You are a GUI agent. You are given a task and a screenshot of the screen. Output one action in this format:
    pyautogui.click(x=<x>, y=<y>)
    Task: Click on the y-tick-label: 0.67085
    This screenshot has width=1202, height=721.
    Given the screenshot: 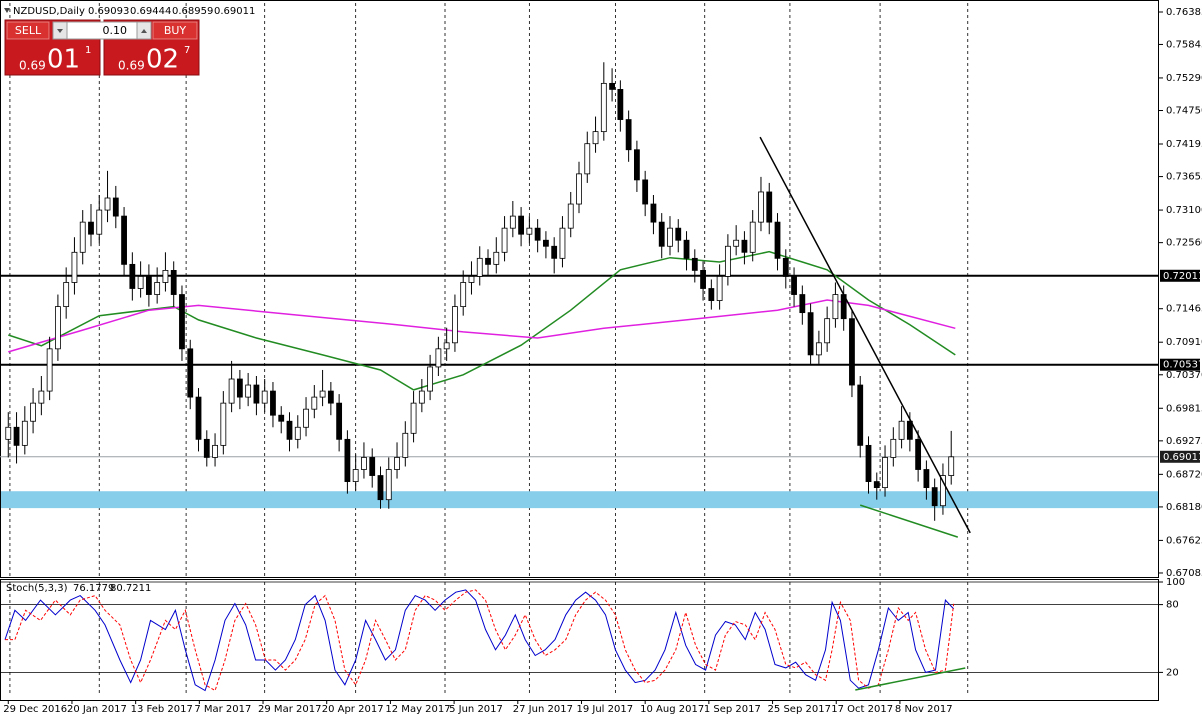 What is the action you would take?
    pyautogui.click(x=1184, y=573)
    